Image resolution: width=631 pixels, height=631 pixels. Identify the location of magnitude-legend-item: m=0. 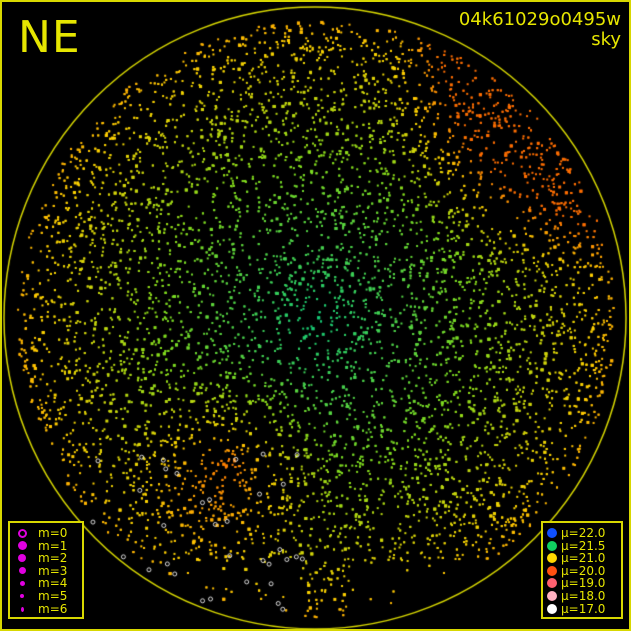
(46, 533).